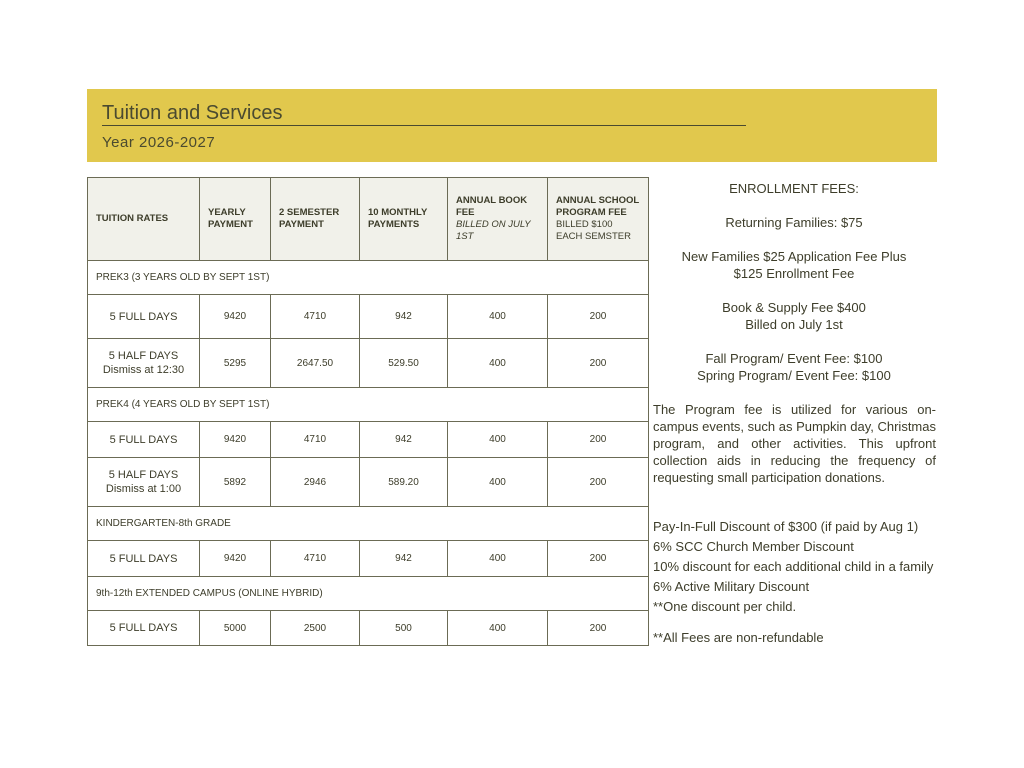  Describe the element at coordinates (794, 358) in the screenshot. I see `fee-line: Fall Program/ Event Fee: $100` at that location.